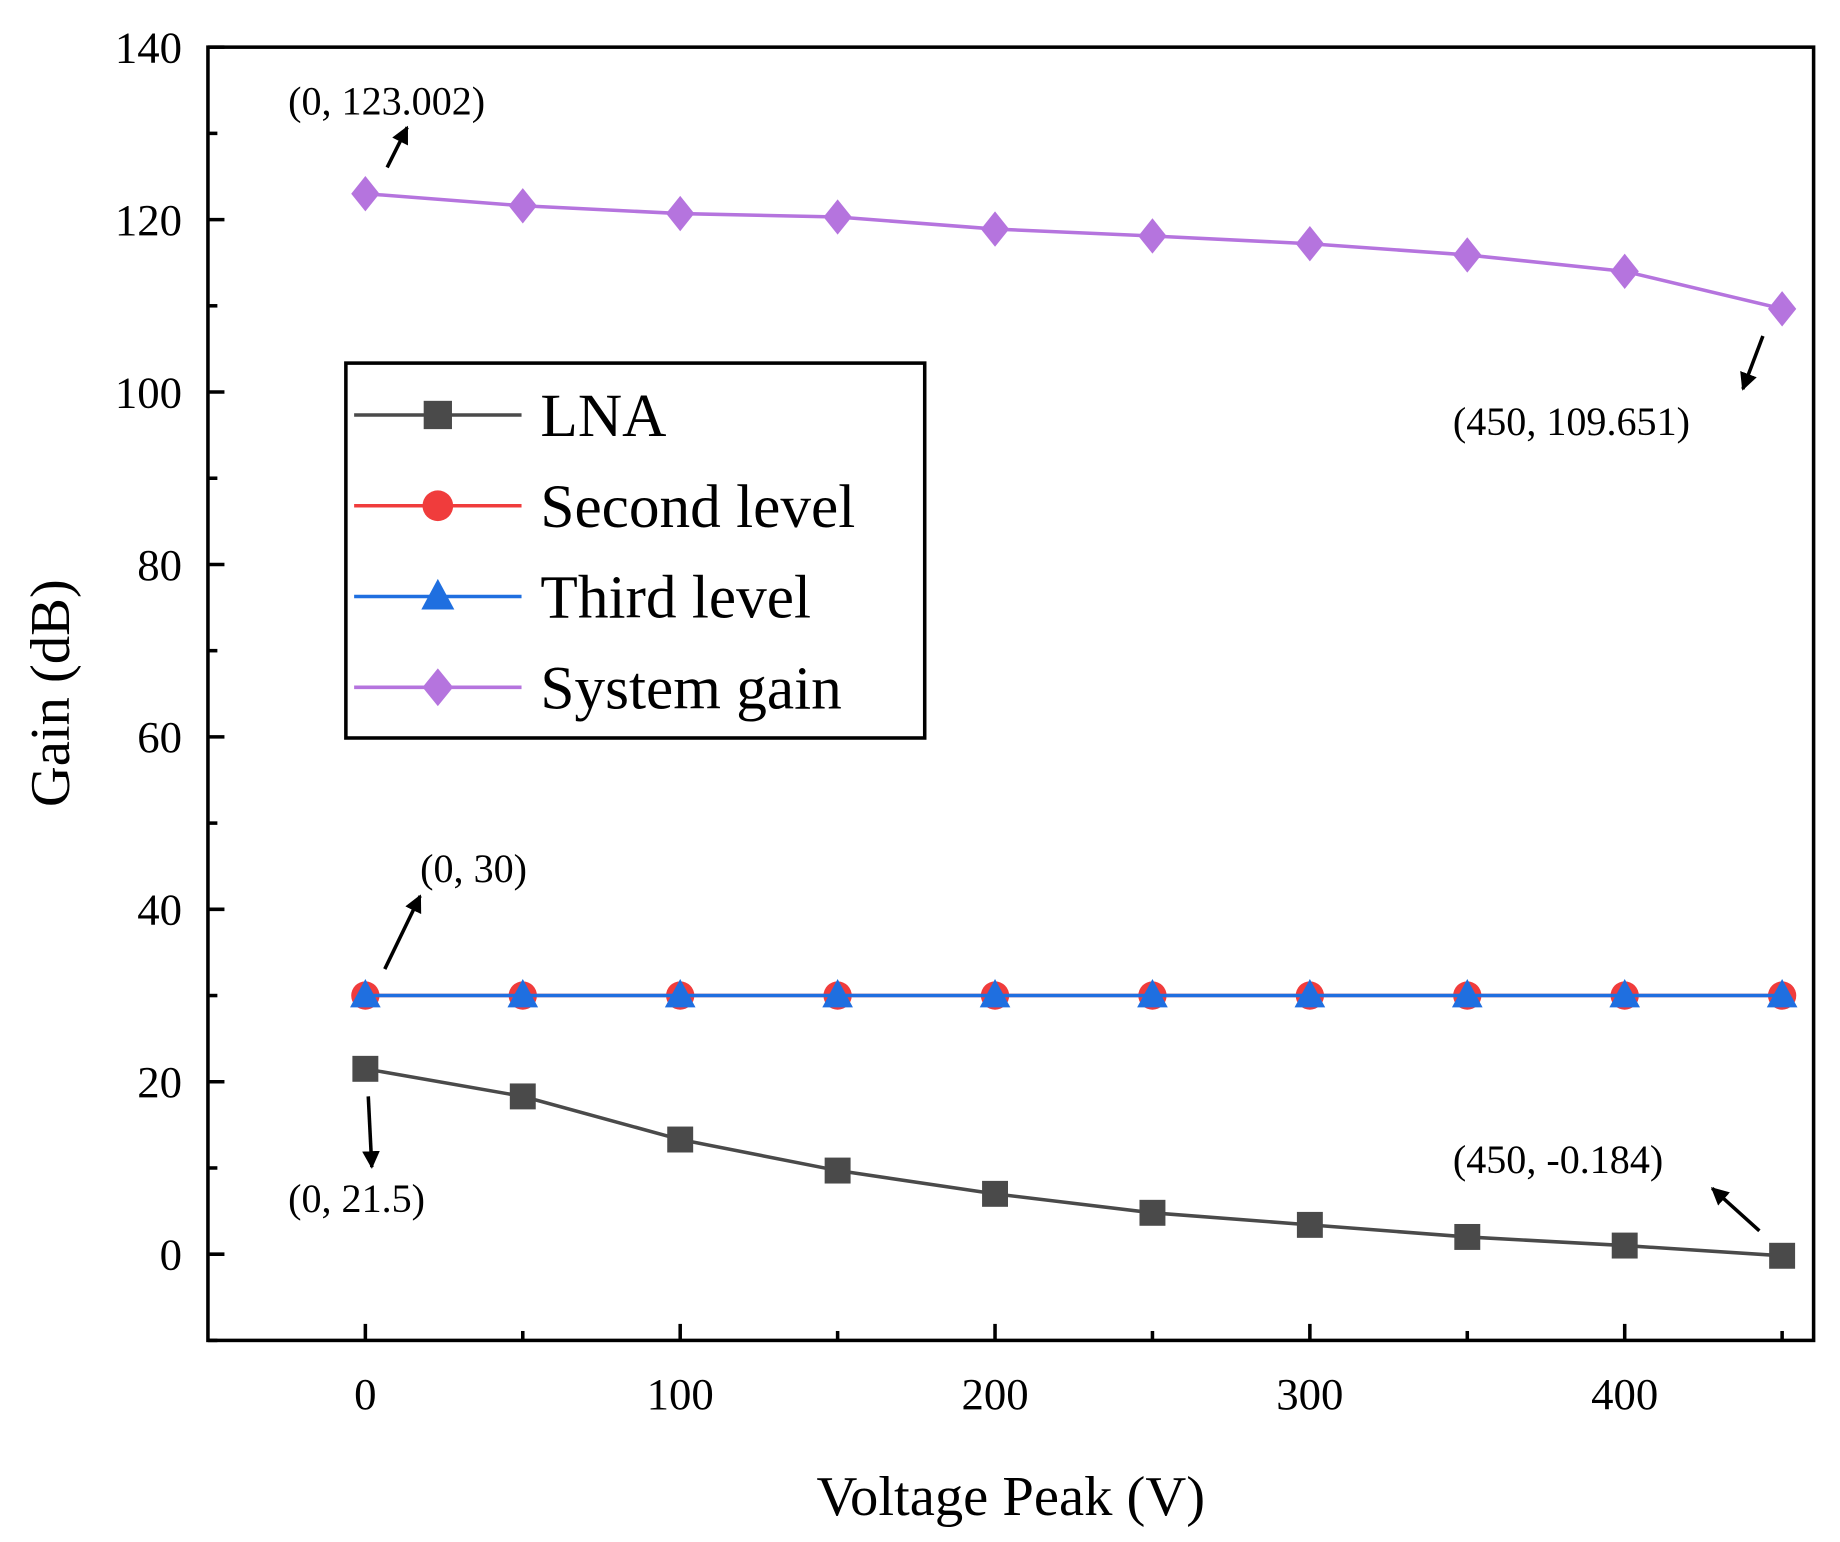 The image size is (1840, 1542). I want to click on legend: LNA Second level Third level System gain, so click(635, 550).